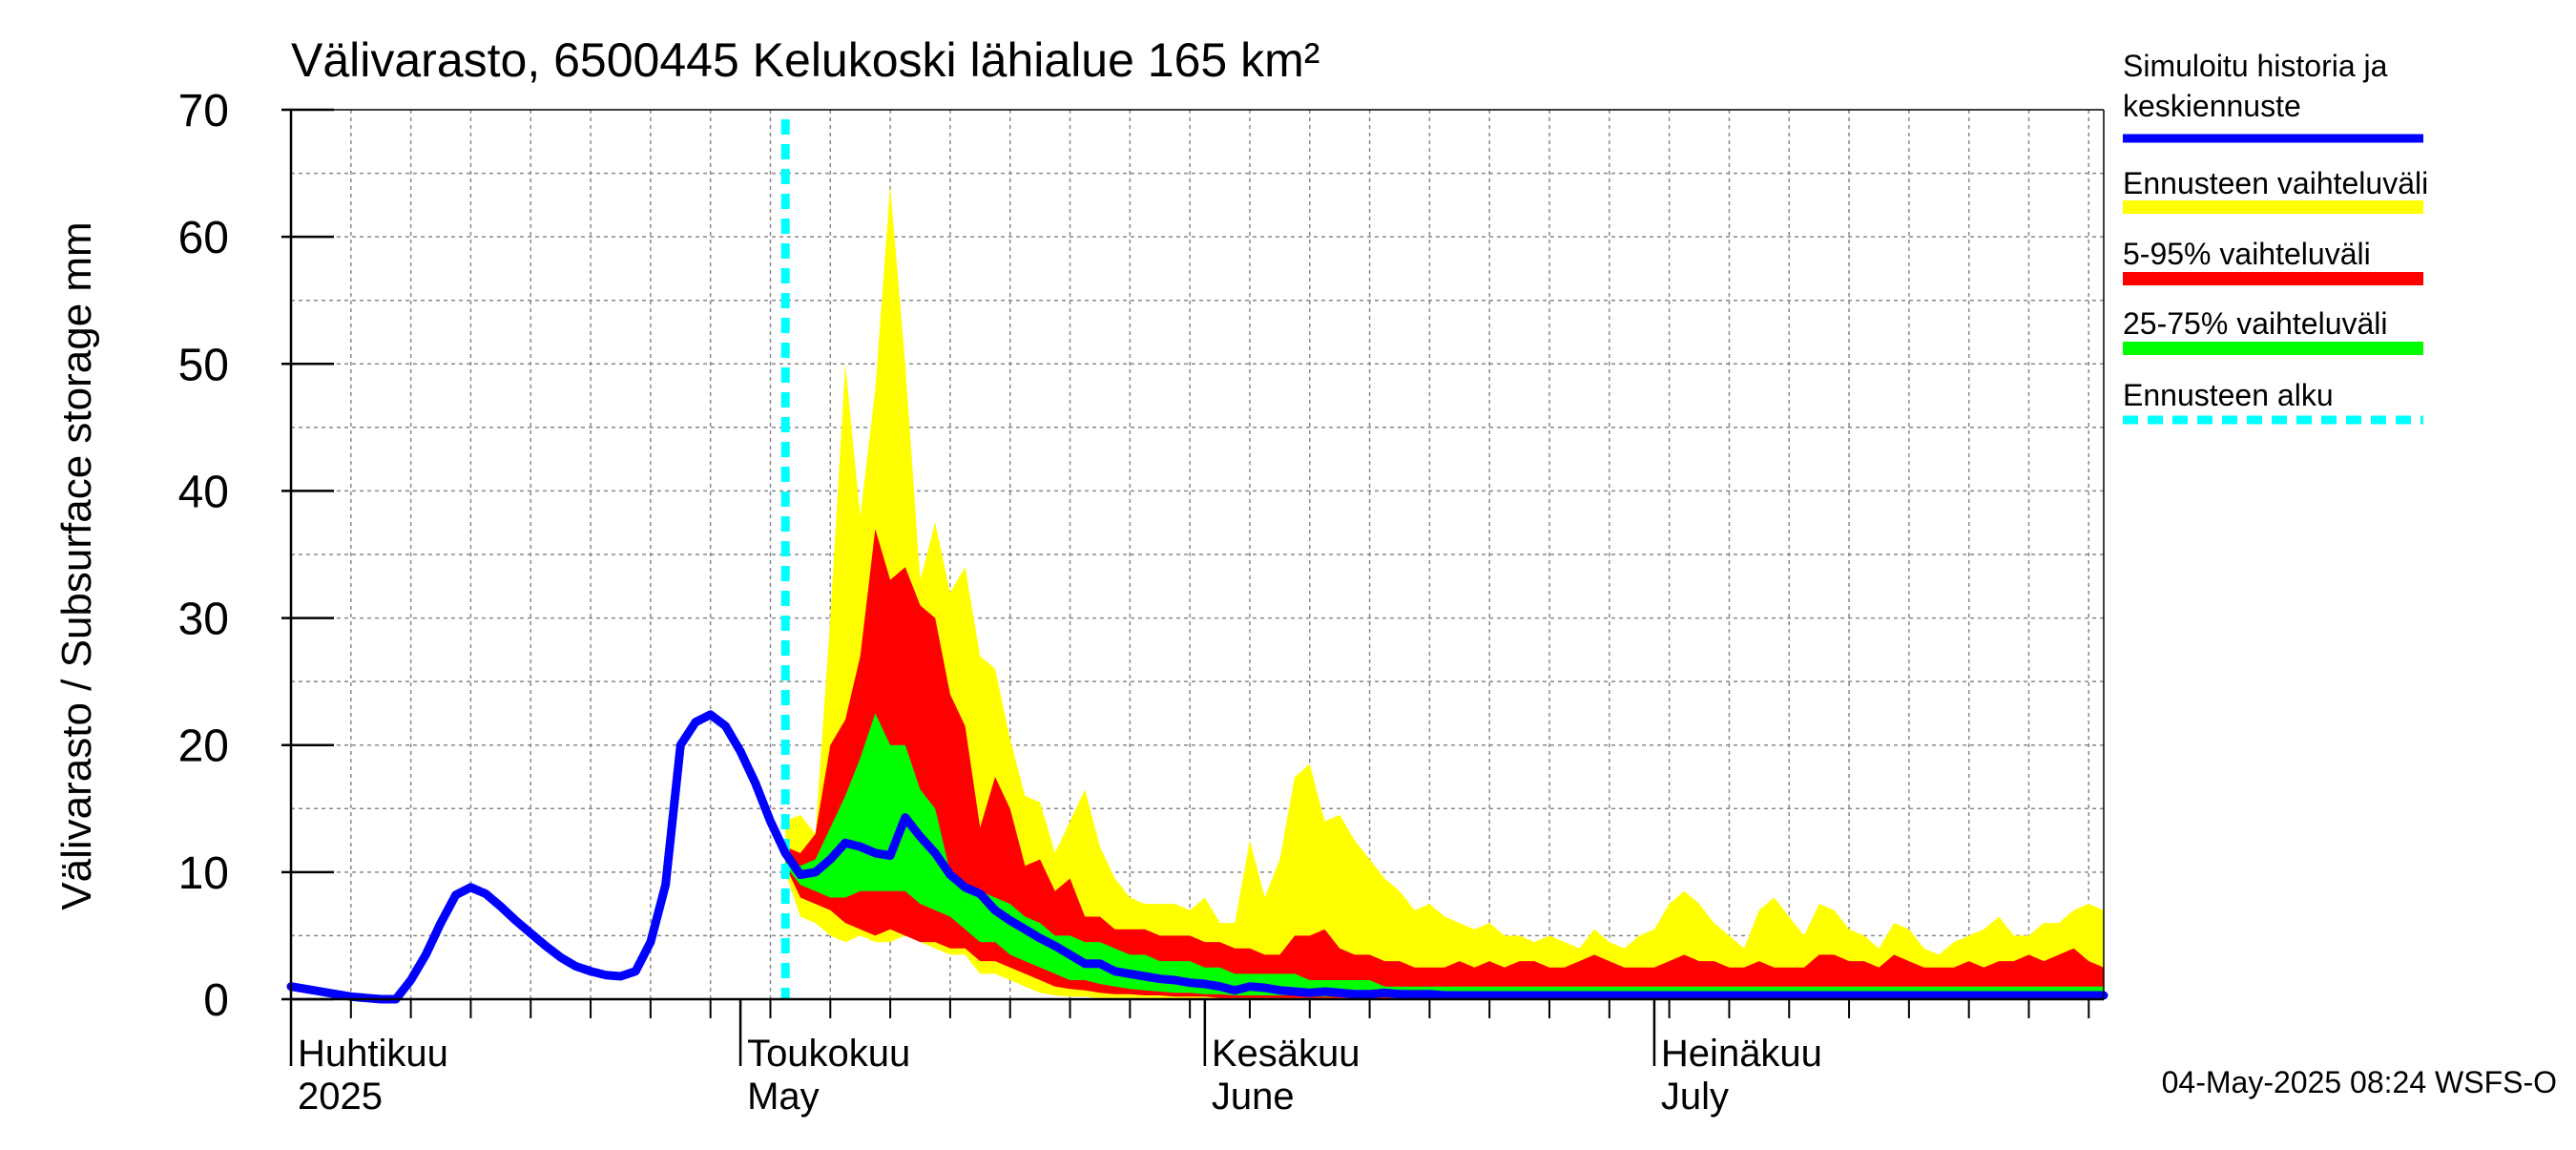 The image size is (2576, 1150). I want to click on y-tick-label: 40, so click(203, 492).